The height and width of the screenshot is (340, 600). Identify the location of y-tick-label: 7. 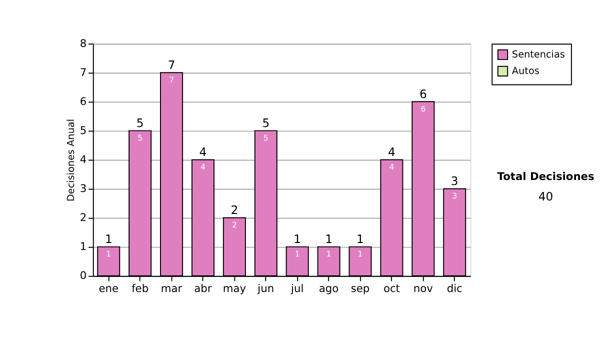
(83, 73).